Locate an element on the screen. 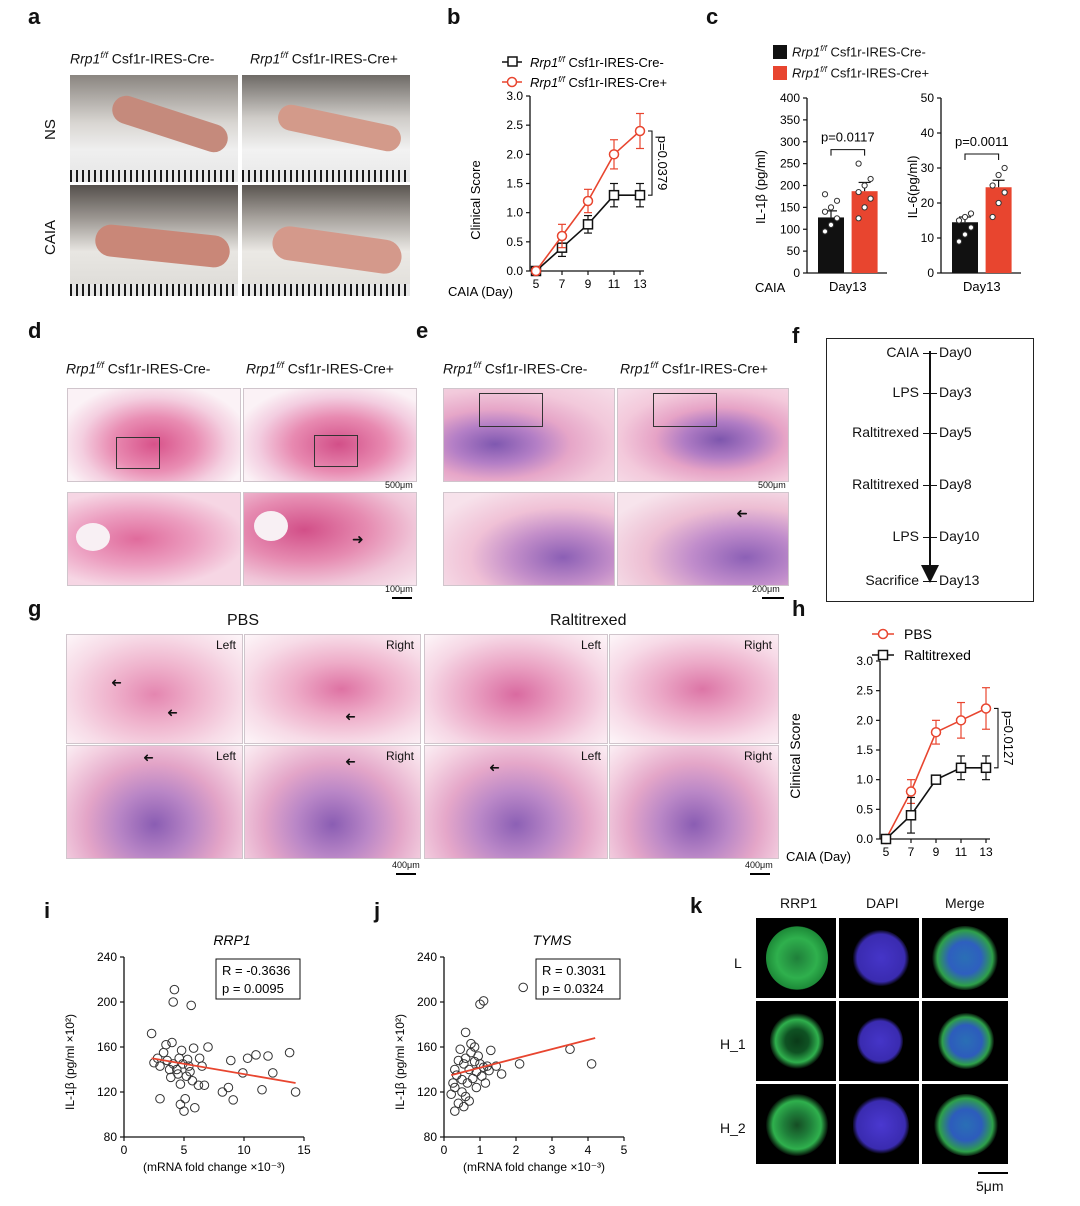  panel-a-row-caia: CAIA is located at coordinates (50, 237).